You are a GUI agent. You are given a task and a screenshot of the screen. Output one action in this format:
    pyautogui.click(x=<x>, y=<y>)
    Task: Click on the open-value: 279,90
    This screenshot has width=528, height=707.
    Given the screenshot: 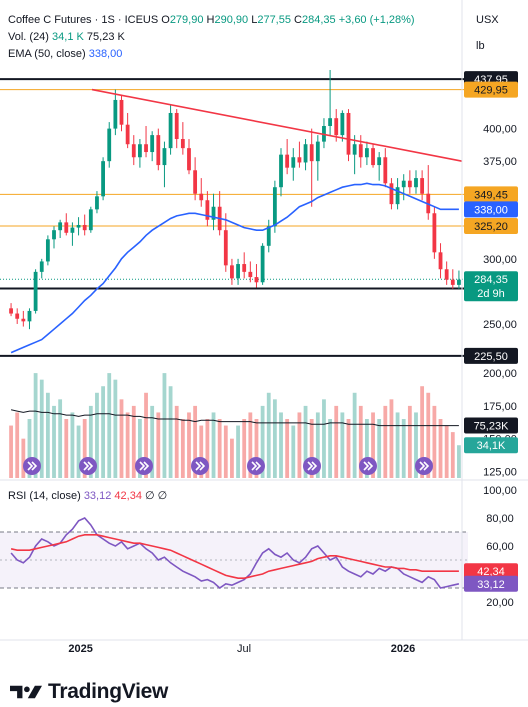 What is the action you would take?
    pyautogui.click(x=186, y=20)
    